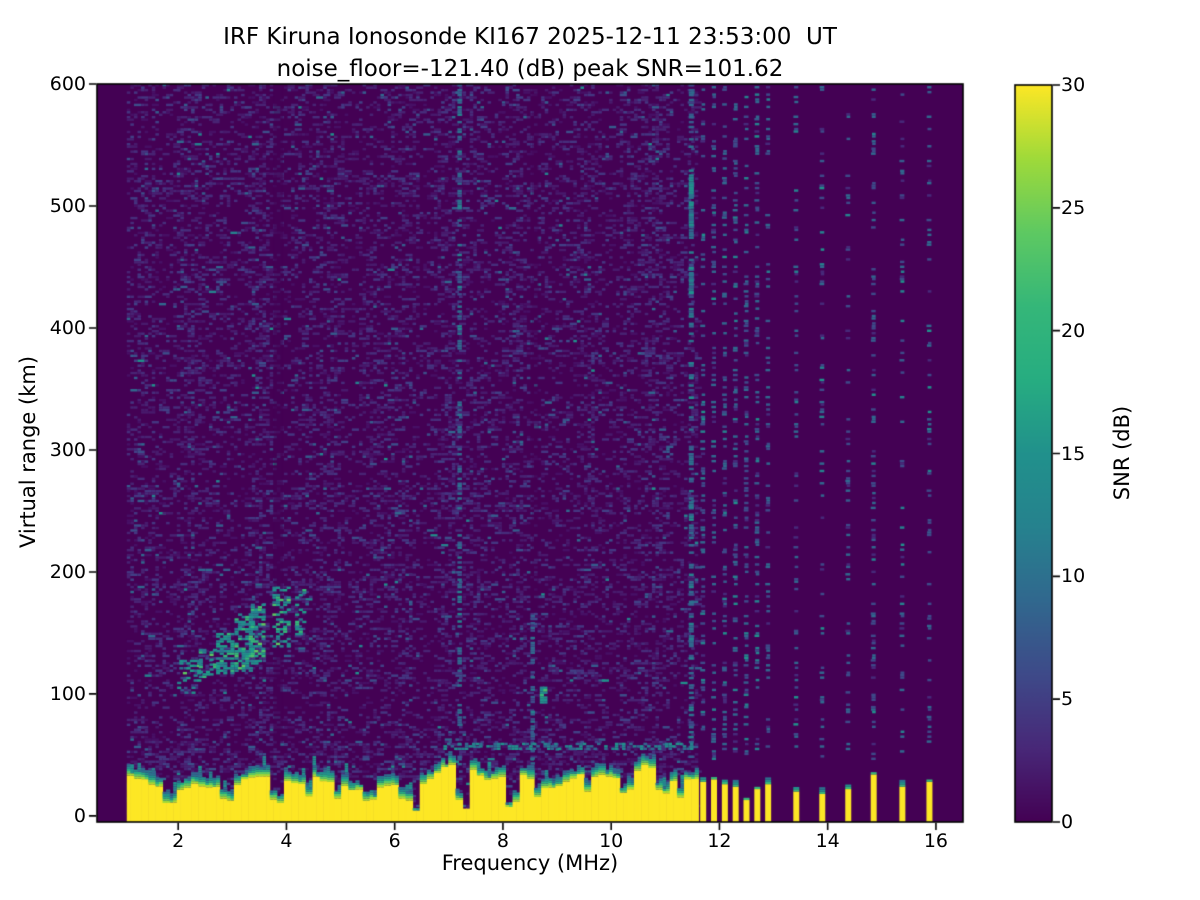  What do you see at coordinates (1122, 453) in the screenshot?
I see `colorbar-label: SNR (dB)` at bounding box center [1122, 453].